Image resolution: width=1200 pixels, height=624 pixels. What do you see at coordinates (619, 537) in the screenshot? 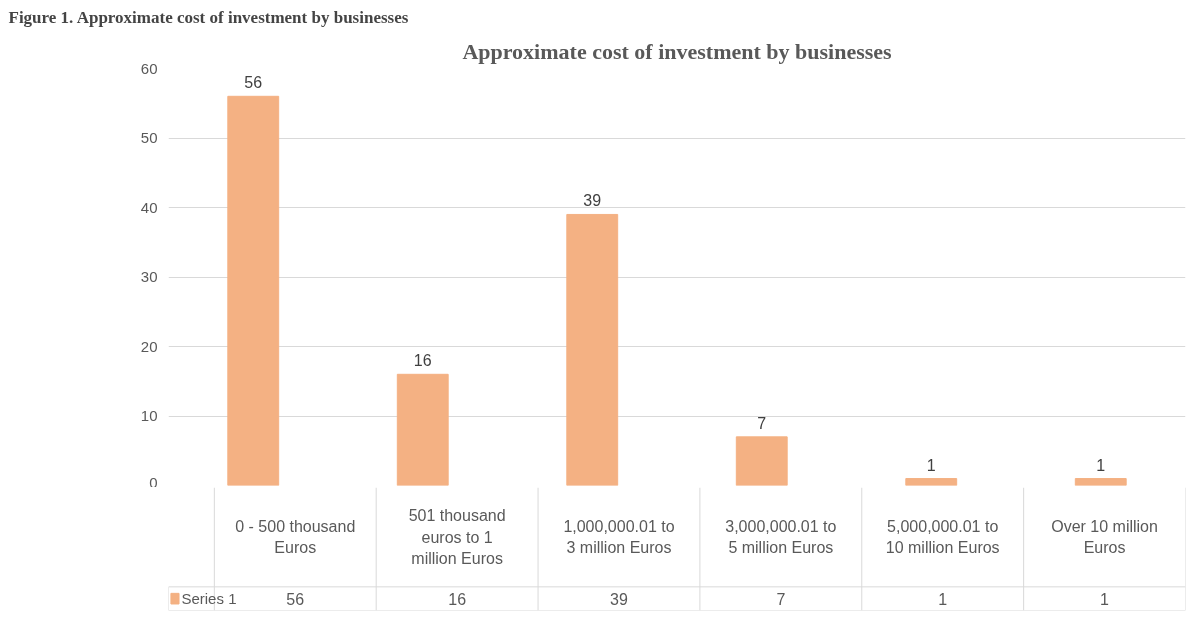
I see `x-tick-label: 1,000,000.01 to 3 million Euros` at bounding box center [619, 537].